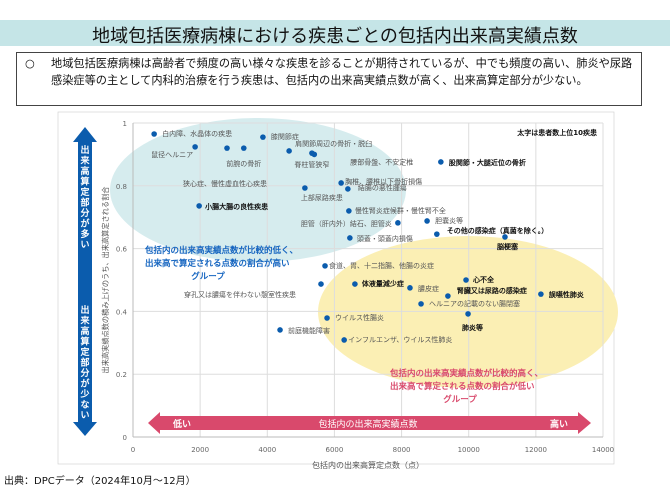 The image size is (670, 503). I want to click on source-note: 出典：DPCデータ（2024年10月～12月）, so click(100, 481).